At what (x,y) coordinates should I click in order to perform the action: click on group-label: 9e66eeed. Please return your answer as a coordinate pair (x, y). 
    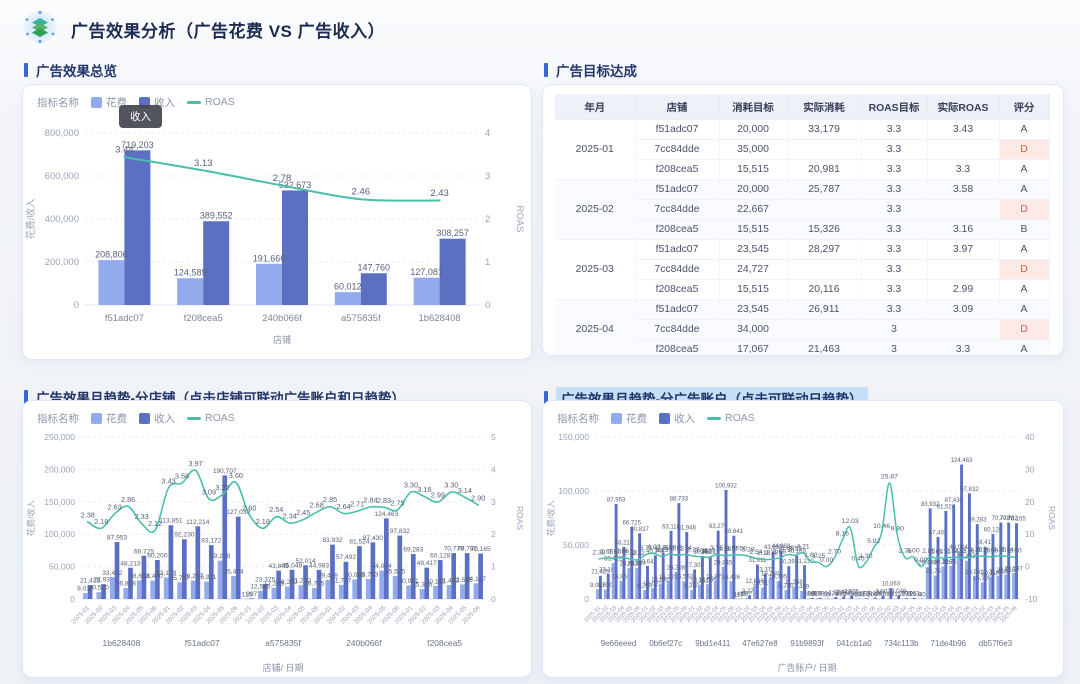
    Looking at the image, I should click on (619, 643).